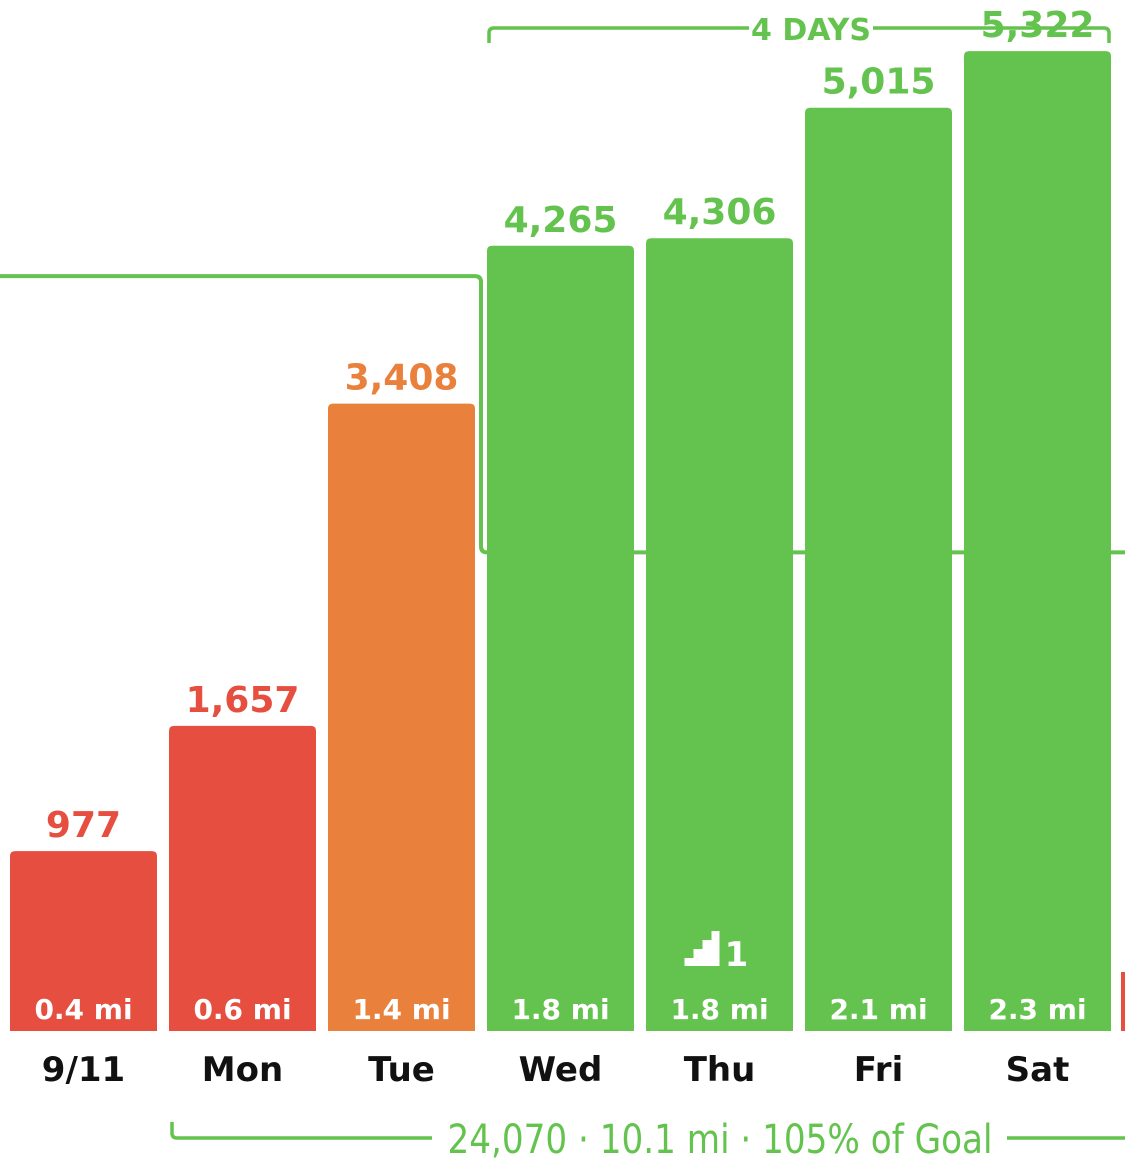 The height and width of the screenshot is (1172, 1125). What do you see at coordinates (560, 638) in the screenshot?
I see `bar-wed` at bounding box center [560, 638].